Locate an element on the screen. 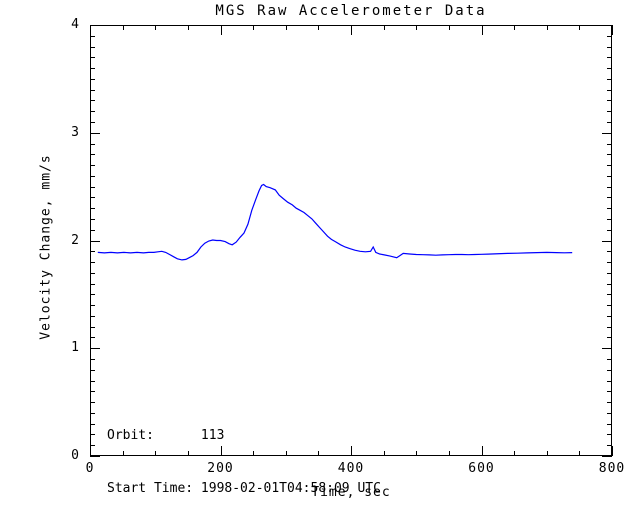  y-tick-label: 2 is located at coordinates (75, 240).